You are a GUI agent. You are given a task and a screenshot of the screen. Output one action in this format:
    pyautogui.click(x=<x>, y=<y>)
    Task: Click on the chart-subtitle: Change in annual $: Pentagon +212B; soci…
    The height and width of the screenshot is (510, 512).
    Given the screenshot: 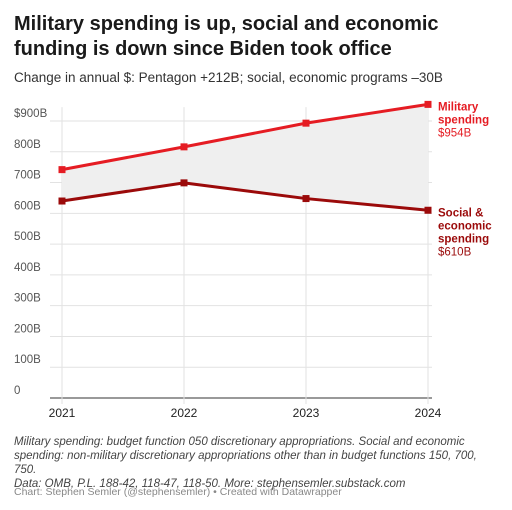 What is the action you would take?
    pyautogui.click(x=228, y=77)
    